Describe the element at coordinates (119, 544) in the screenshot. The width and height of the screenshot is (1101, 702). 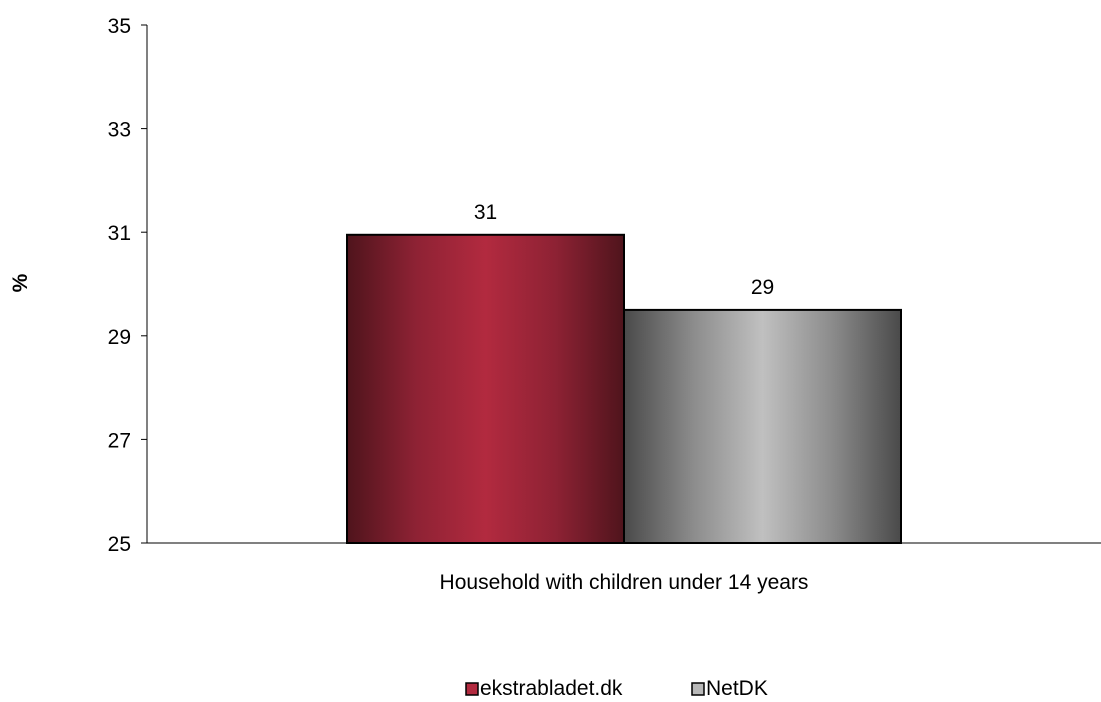
I see `y-tick-label: 25` at that location.